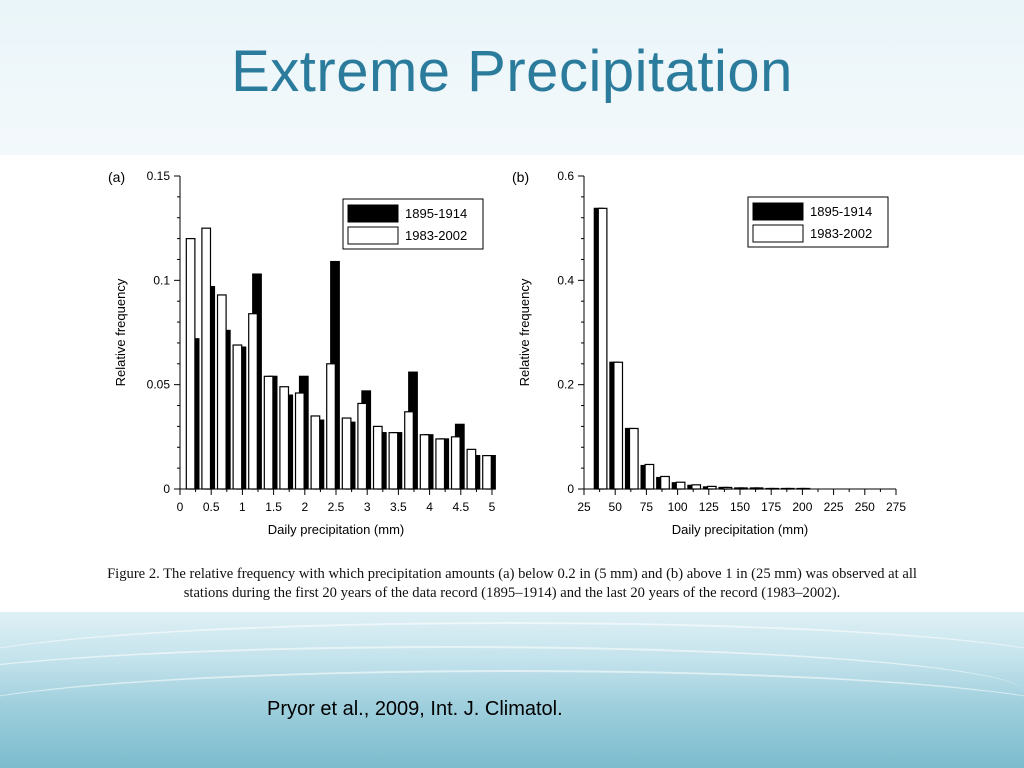 This screenshot has width=1024, height=768. I want to click on citation-text: Pryor et al., 2009, Int. J. Climatol., so click(415, 709).